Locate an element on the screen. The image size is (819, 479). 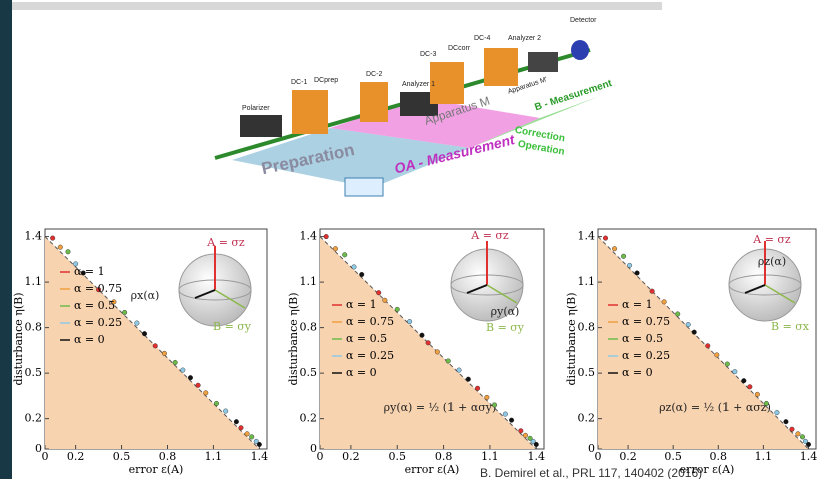
annotation: ρz(α) = ½ (𝟙 + ασz) is located at coordinates (715, 407).